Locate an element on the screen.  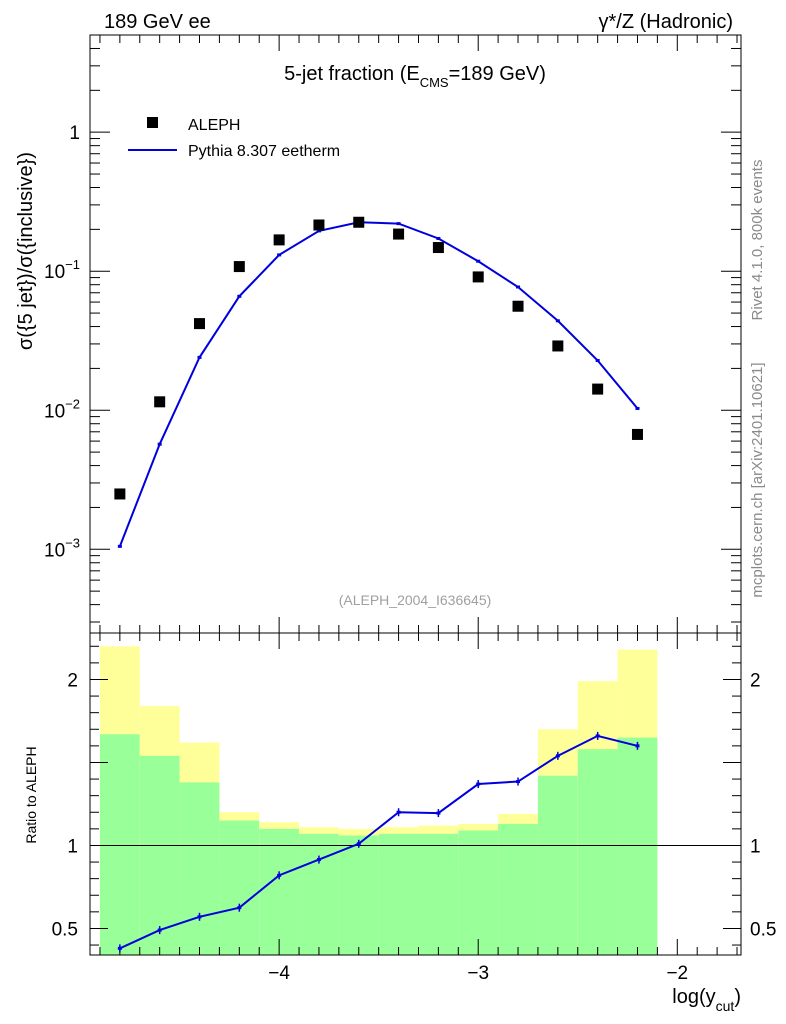
legend-data-marker is located at coordinates (152, 122).